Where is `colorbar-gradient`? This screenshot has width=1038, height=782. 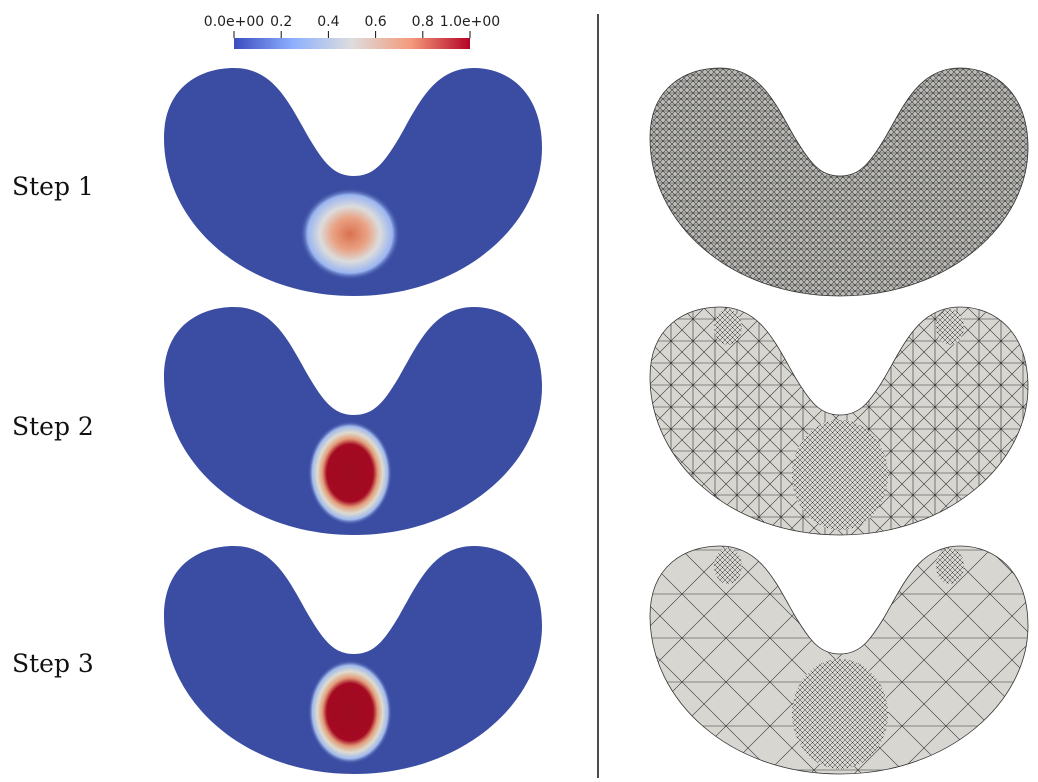 colorbar-gradient is located at coordinates (352, 43).